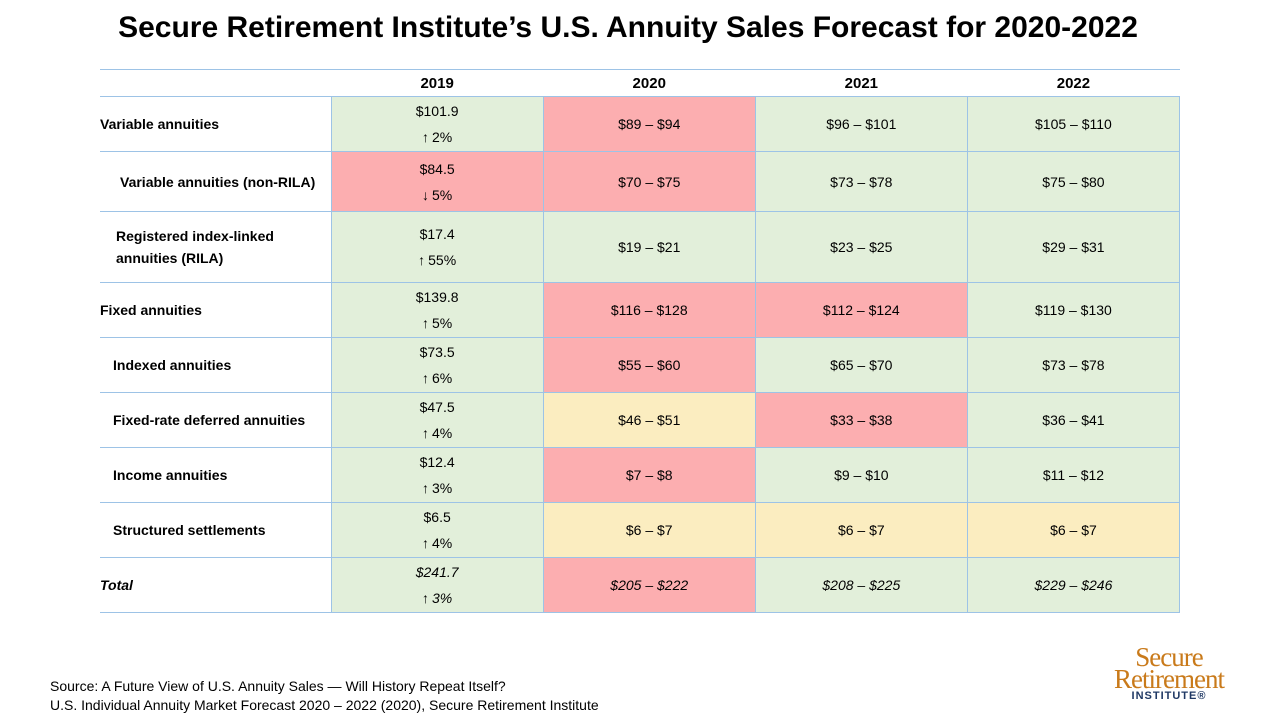 The image size is (1280, 720). Describe the element at coordinates (649, 420) in the screenshot. I see `cell-2020: $46 – $51` at that location.